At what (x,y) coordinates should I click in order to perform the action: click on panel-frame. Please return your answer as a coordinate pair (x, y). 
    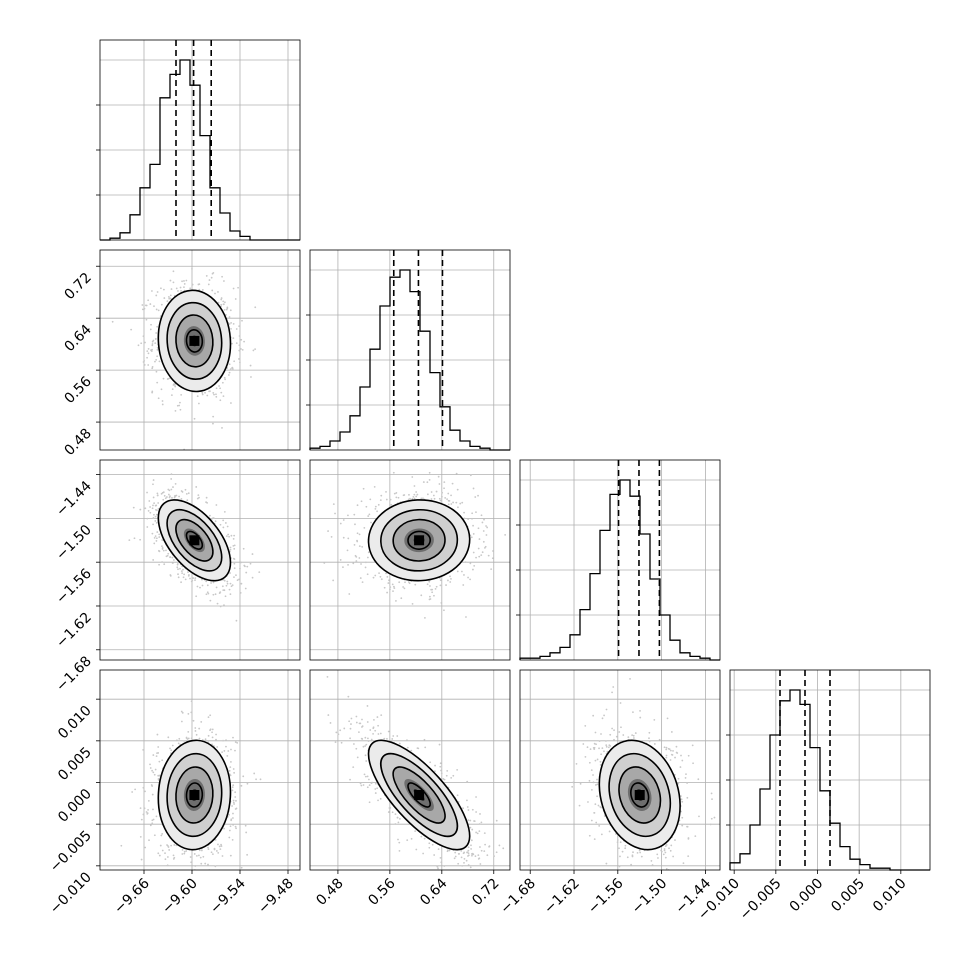
    Looking at the image, I should click on (410, 560).